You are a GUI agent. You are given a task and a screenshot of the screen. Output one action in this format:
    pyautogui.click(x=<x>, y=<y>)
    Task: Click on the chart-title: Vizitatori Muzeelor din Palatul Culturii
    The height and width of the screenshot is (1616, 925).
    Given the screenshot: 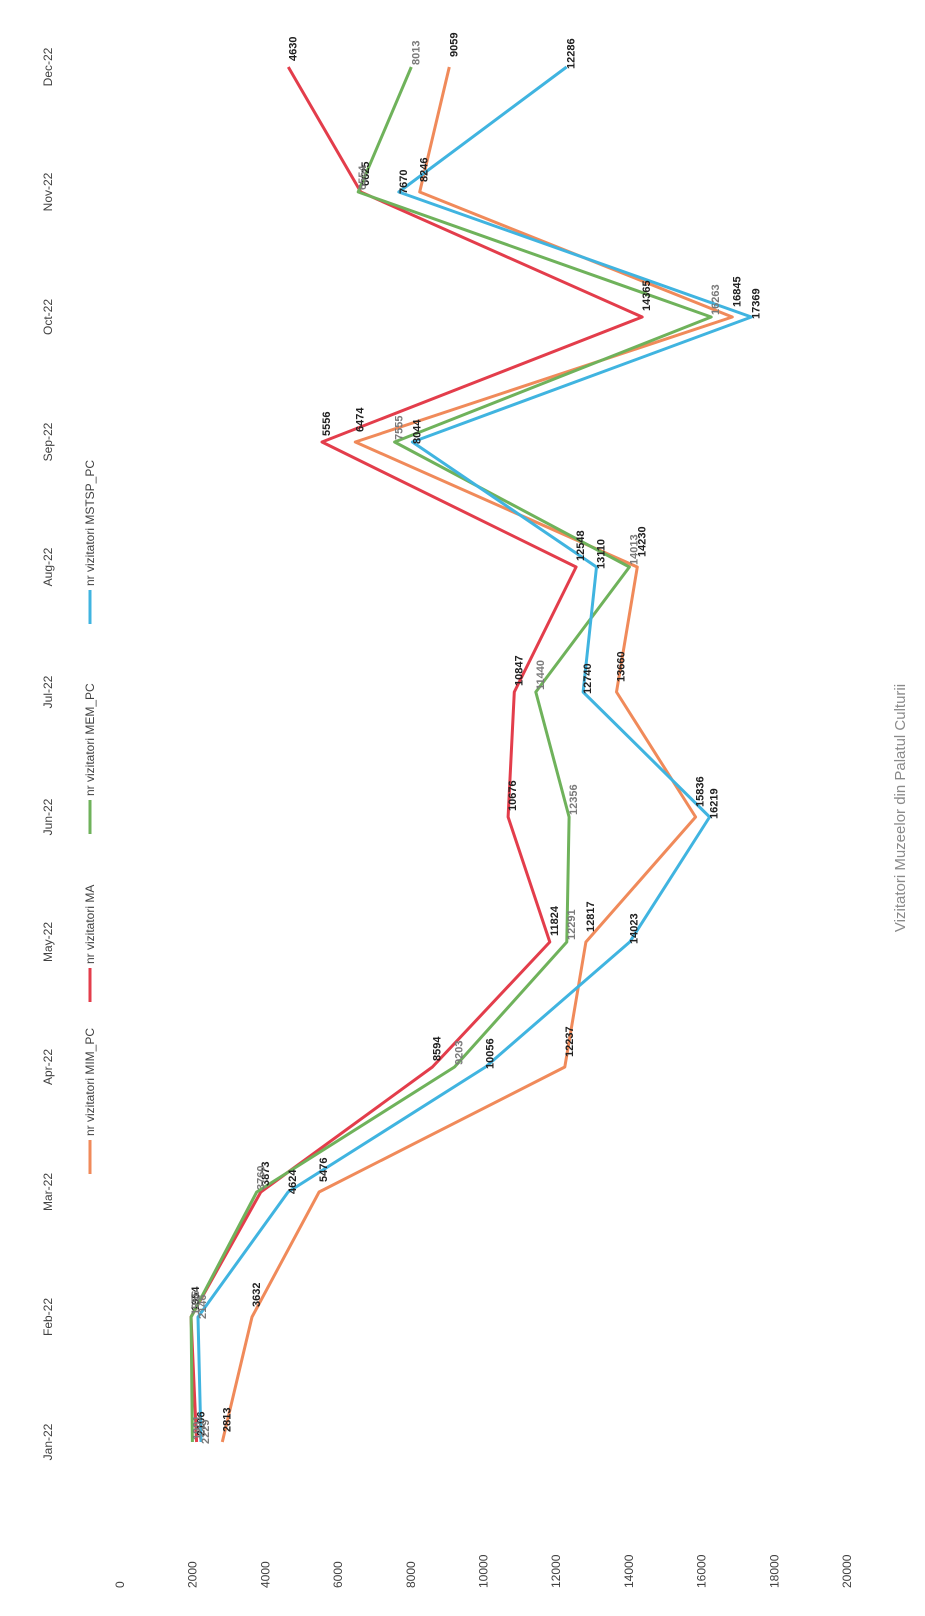 What is the action you would take?
    pyautogui.click(x=900, y=808)
    